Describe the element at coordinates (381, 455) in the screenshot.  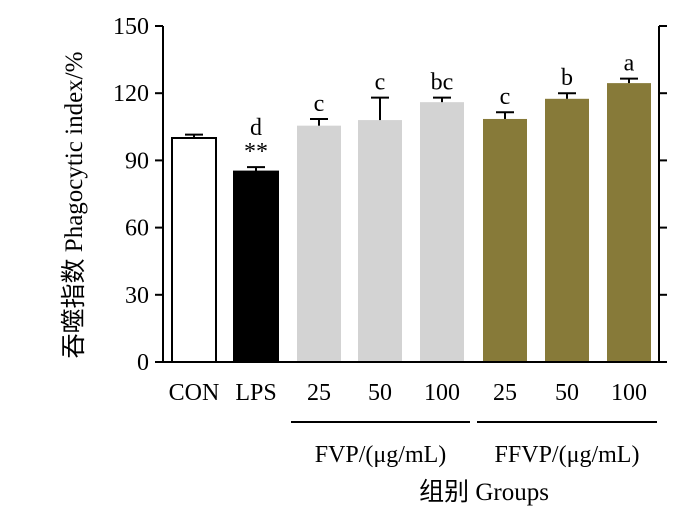
I see `group-label-0: FVP/(μg/mL)` at that location.